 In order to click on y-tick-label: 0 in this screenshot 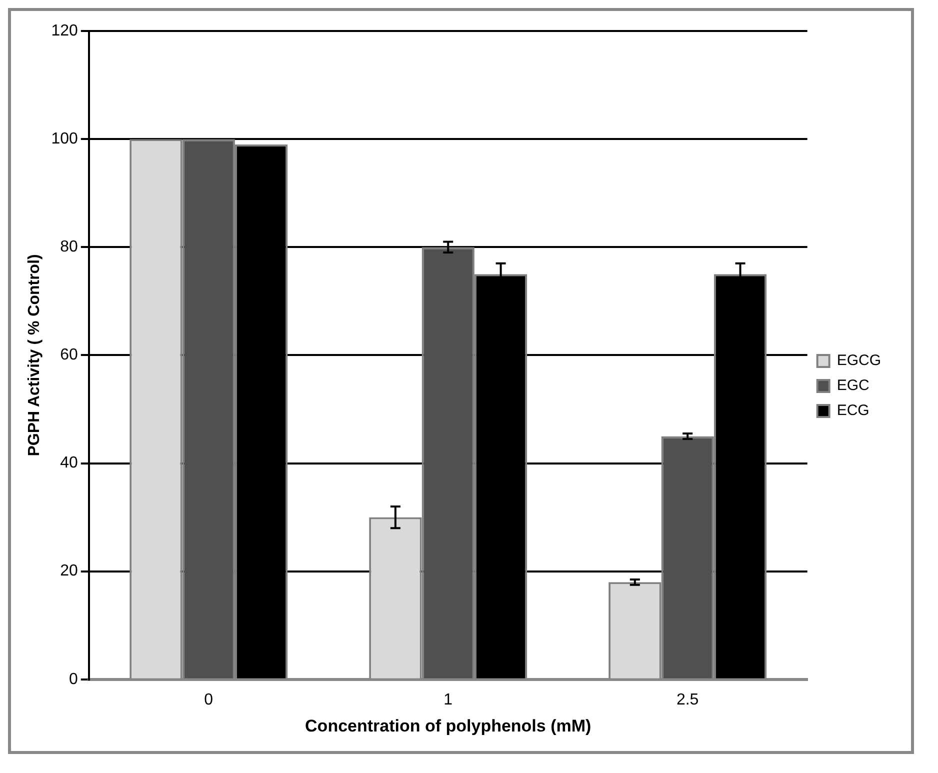, I will do `click(73, 679)`.